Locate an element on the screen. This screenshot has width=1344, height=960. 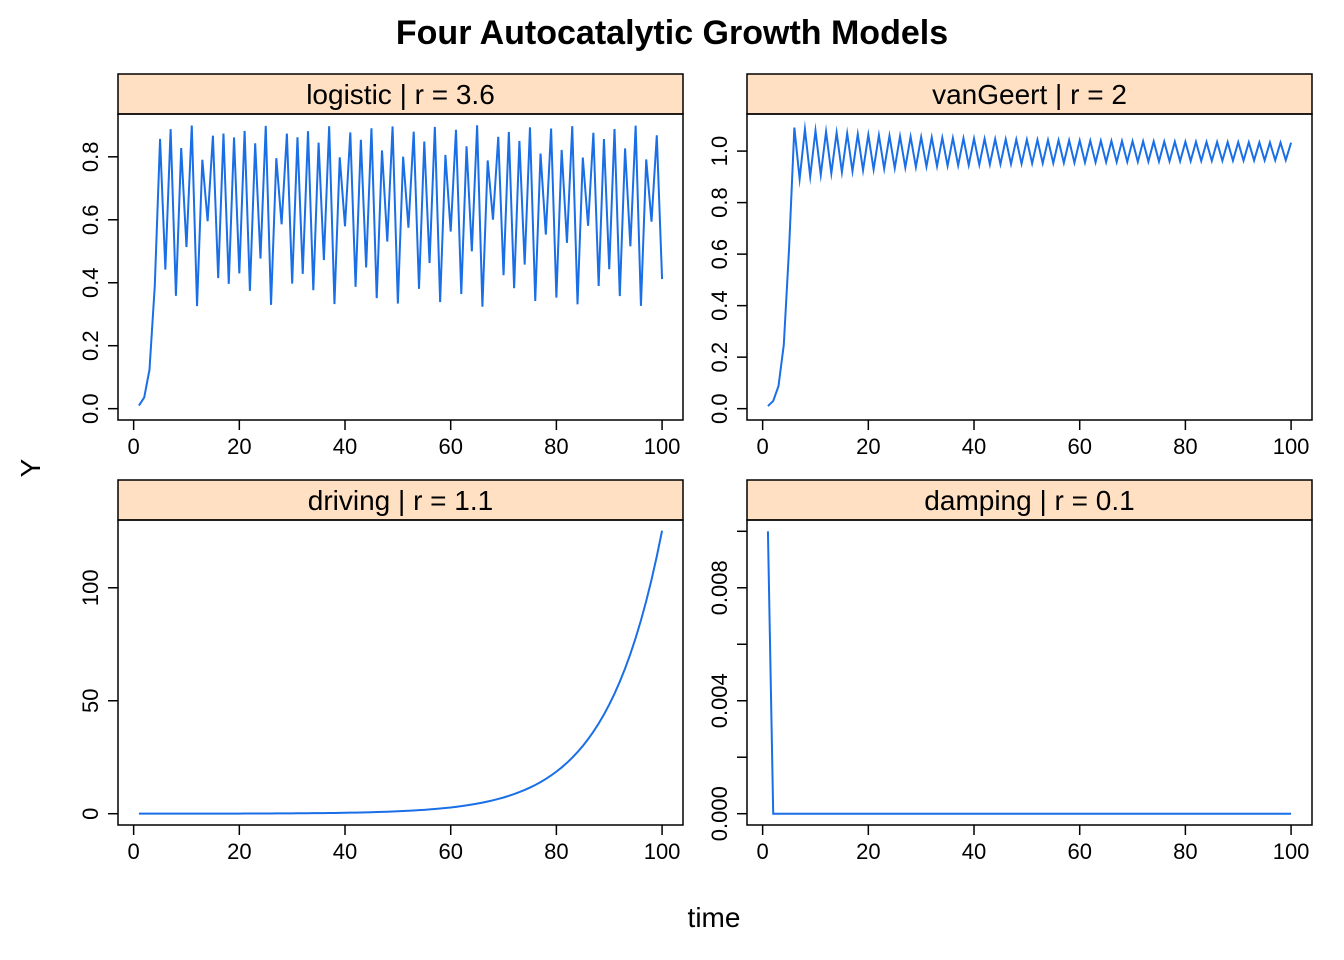
series-line-logistic is located at coordinates (401, 266).